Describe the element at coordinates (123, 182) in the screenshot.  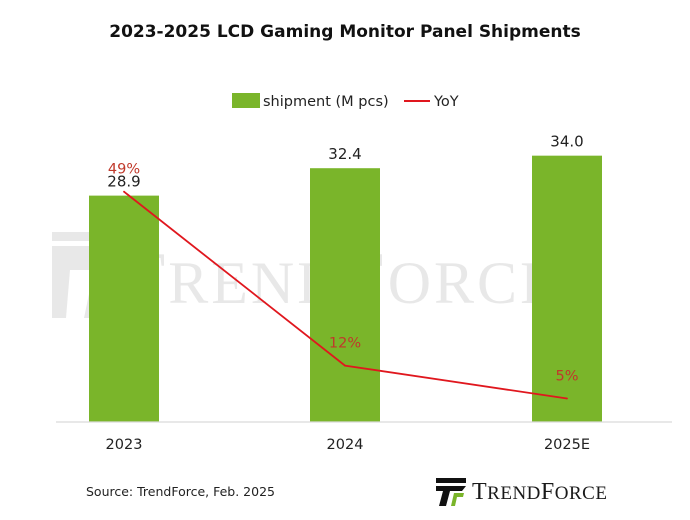
I see `bar-value-label: 28.9` at that location.